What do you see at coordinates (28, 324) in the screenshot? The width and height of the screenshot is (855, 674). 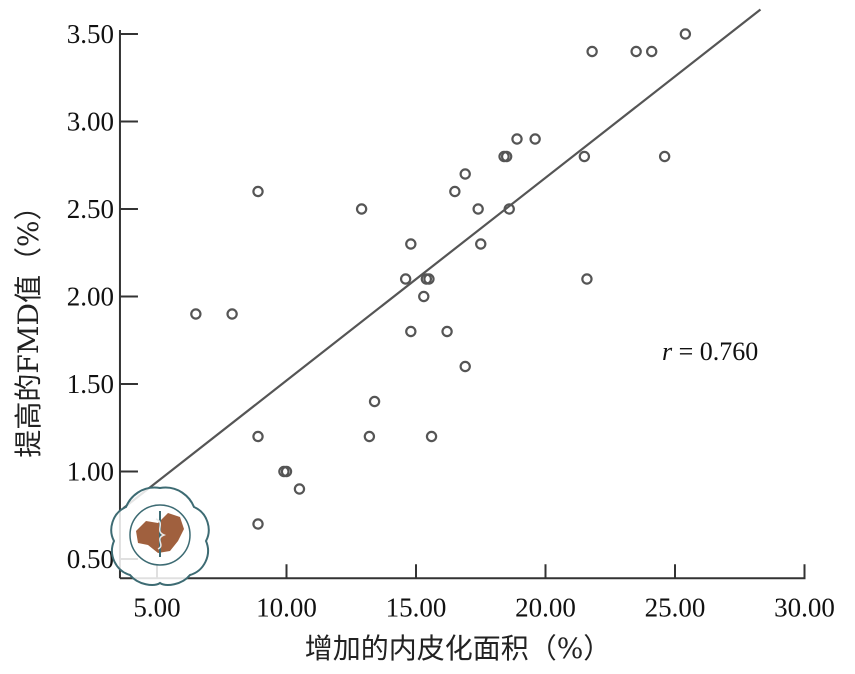 I see `y-axis-title: 提高的FMD值（%）` at bounding box center [28, 324].